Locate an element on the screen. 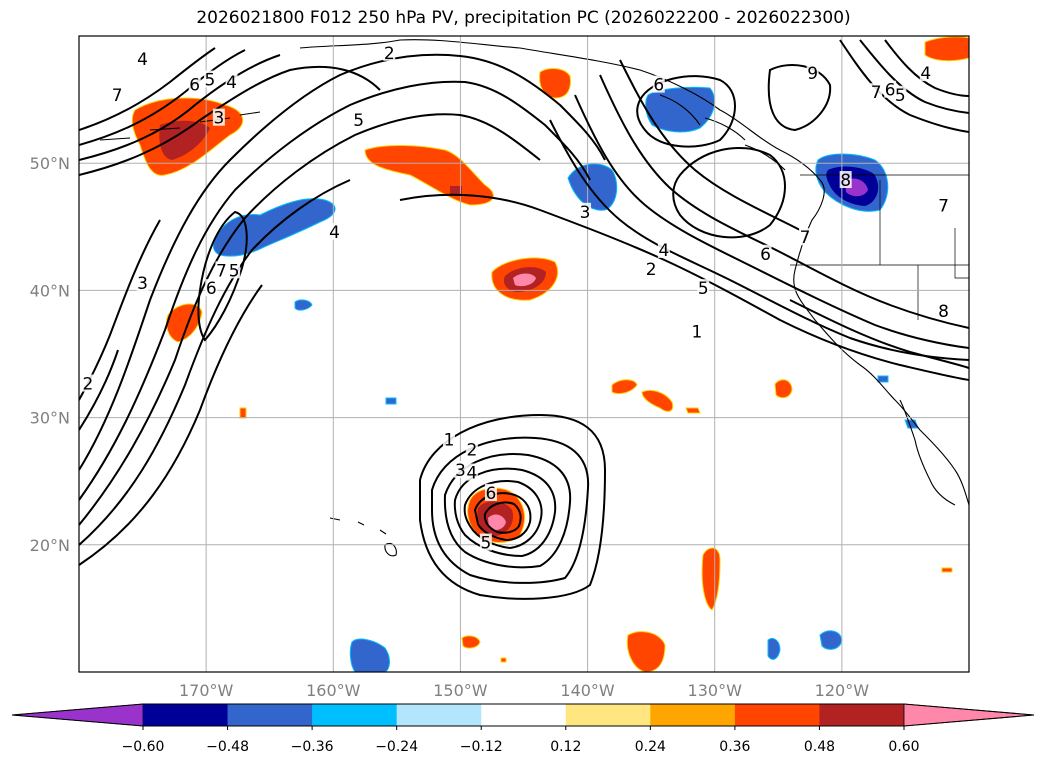  lon-label-0: 170°W is located at coordinates (206, 690).